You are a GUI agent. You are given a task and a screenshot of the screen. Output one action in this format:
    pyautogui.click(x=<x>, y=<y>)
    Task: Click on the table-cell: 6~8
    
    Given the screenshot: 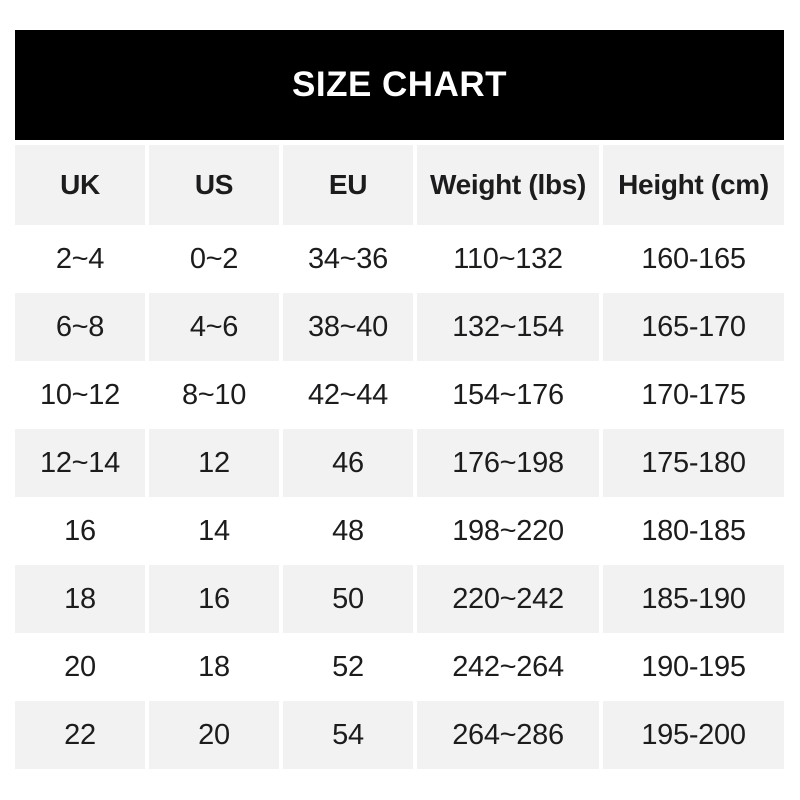 What is the action you would take?
    pyautogui.click(x=80, y=327)
    